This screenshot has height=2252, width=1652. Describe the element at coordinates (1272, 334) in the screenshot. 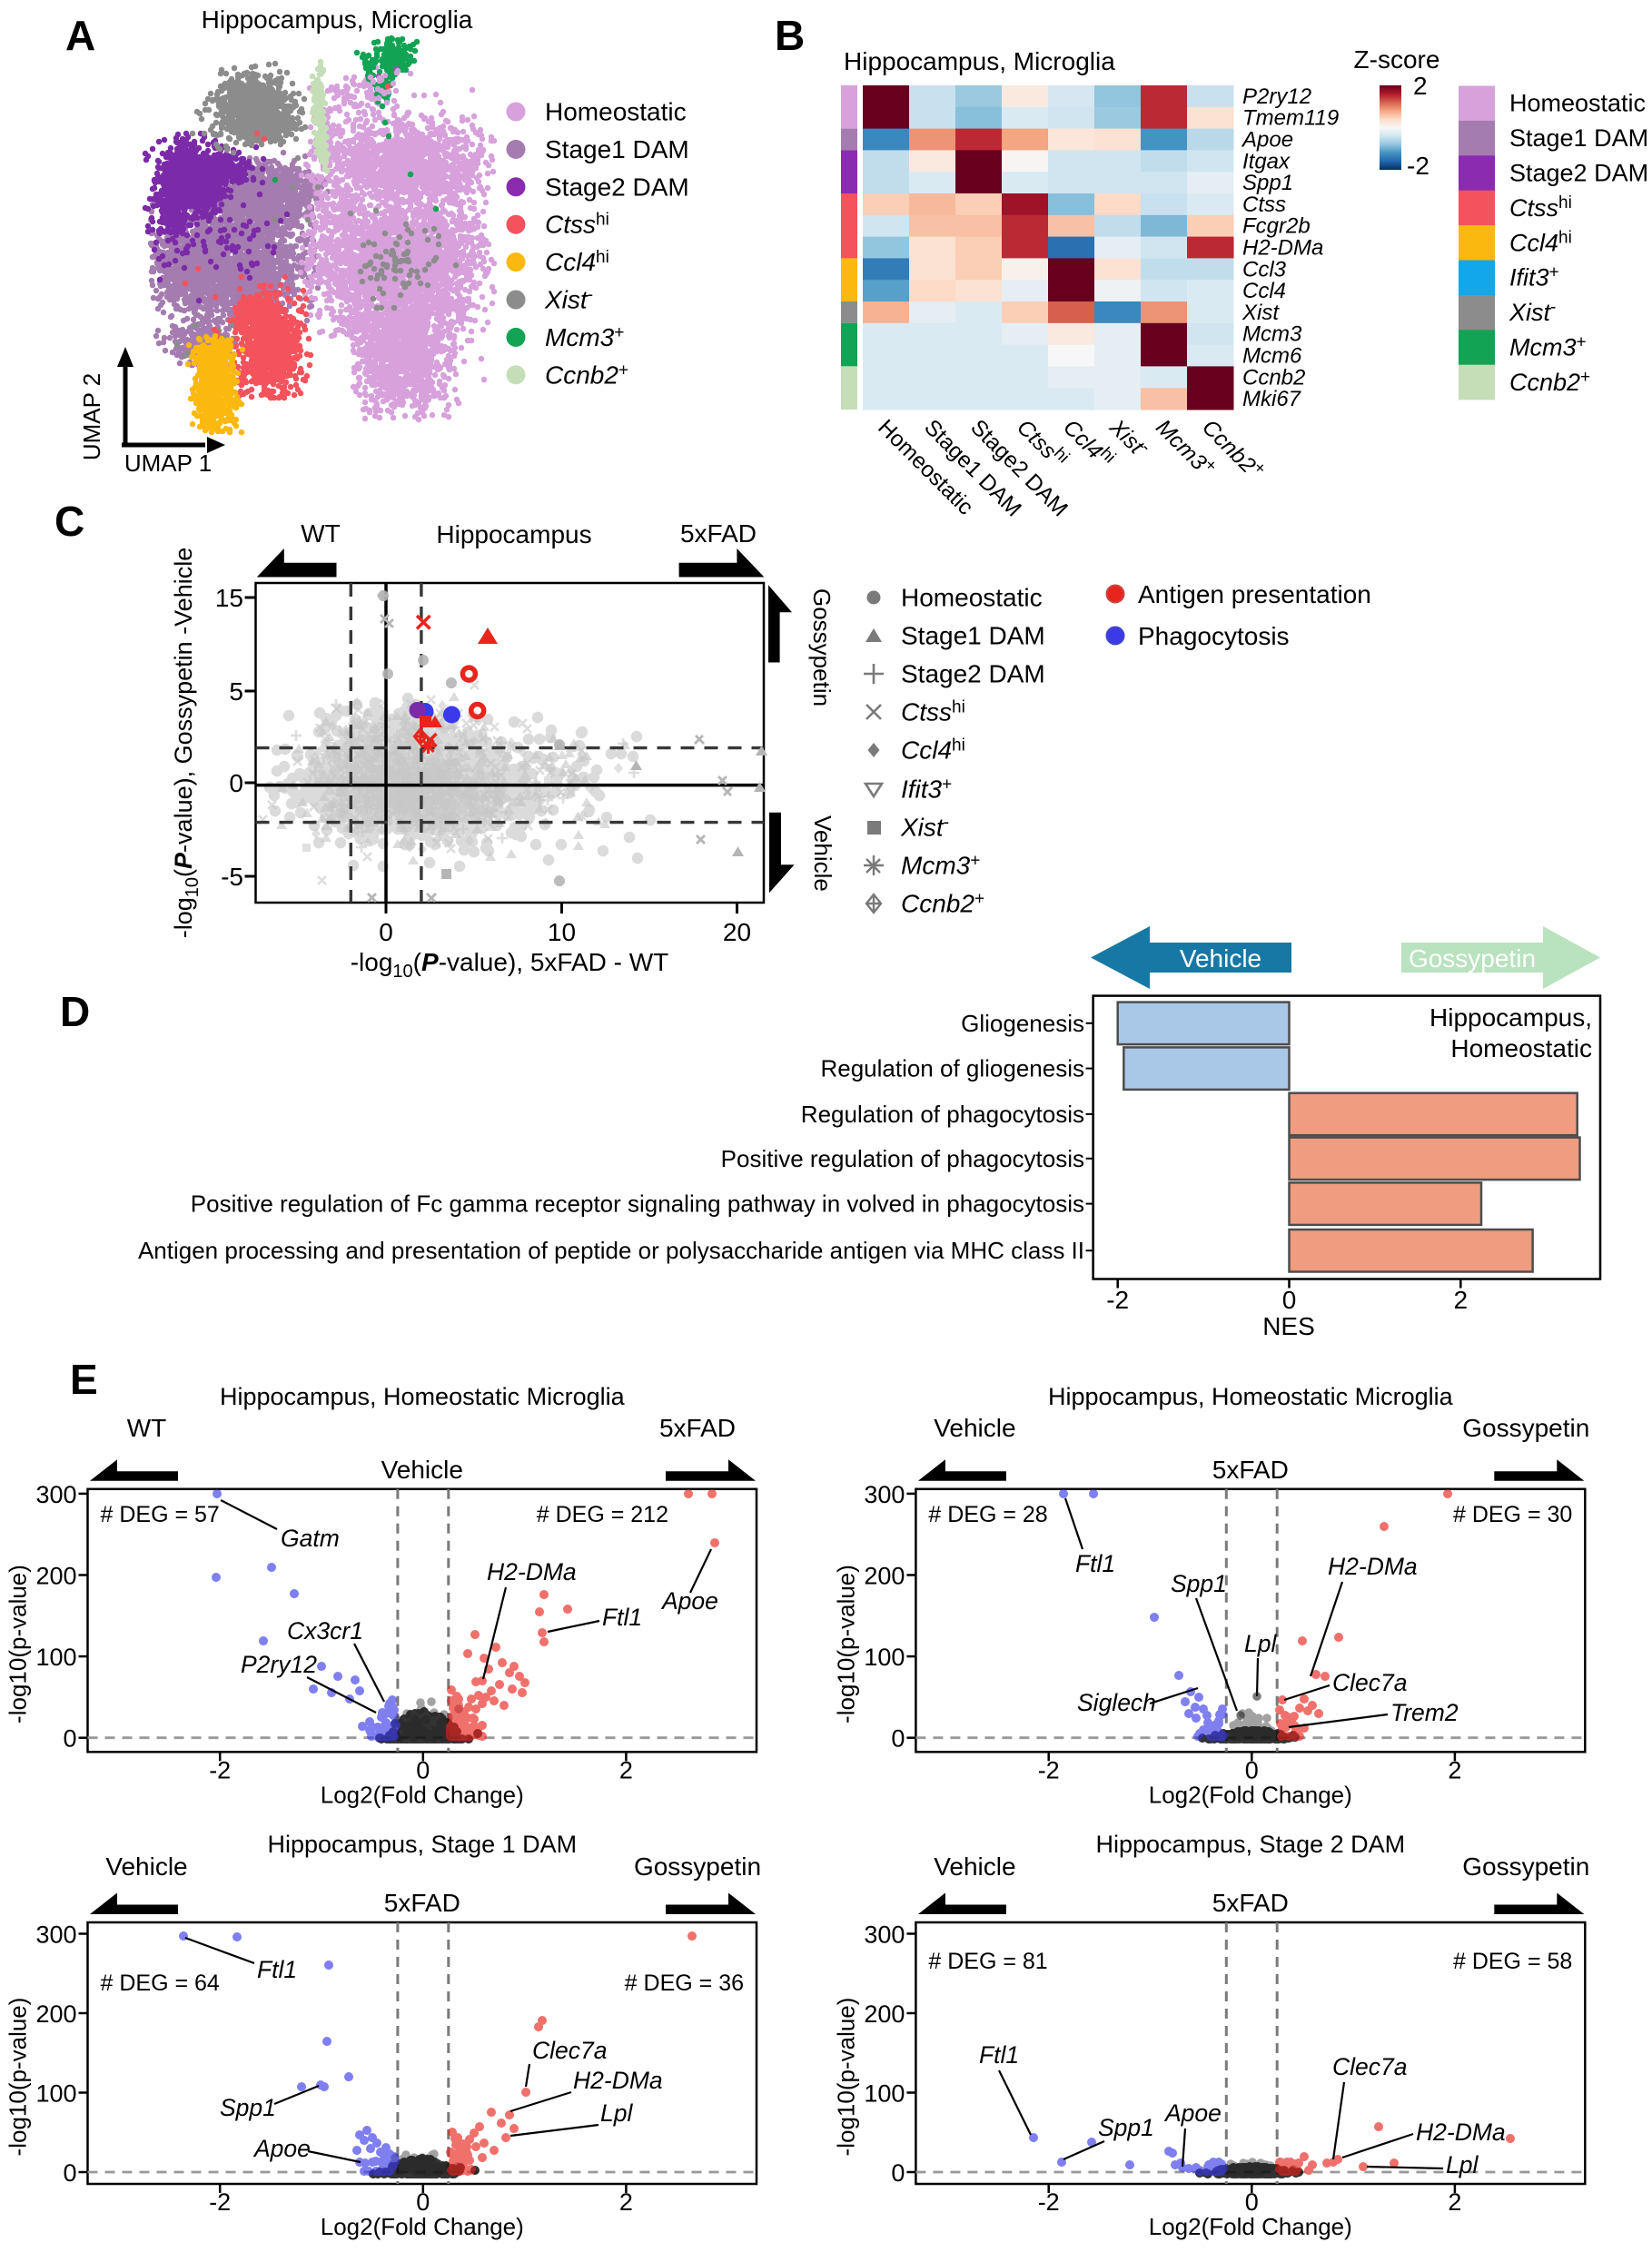

I see `svg-text: Mcm3` at that location.